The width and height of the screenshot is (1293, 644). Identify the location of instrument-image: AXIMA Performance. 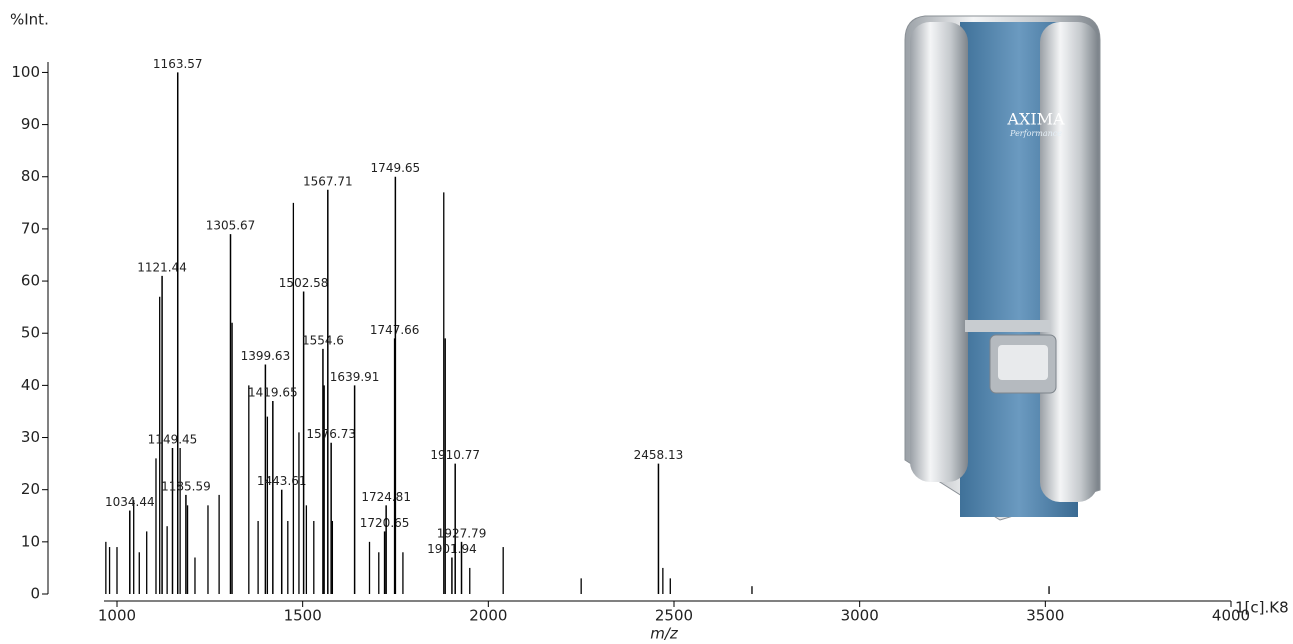
(1002, 268).